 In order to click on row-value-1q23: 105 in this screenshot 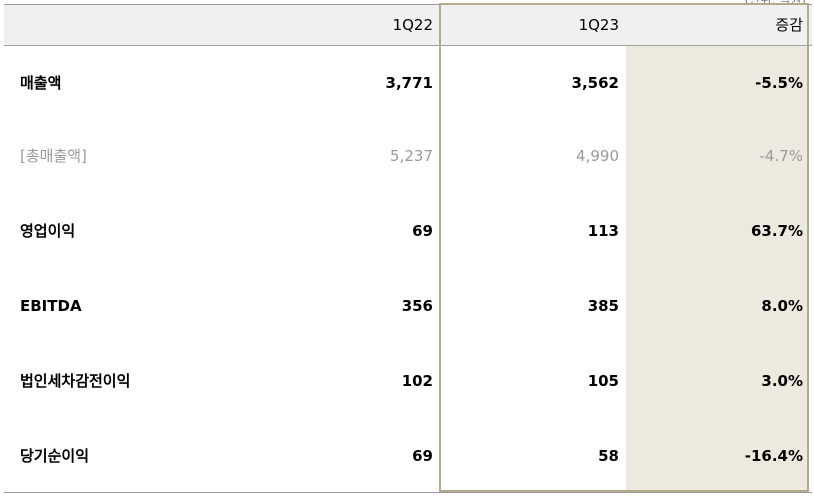, I will do `click(603, 381)`.